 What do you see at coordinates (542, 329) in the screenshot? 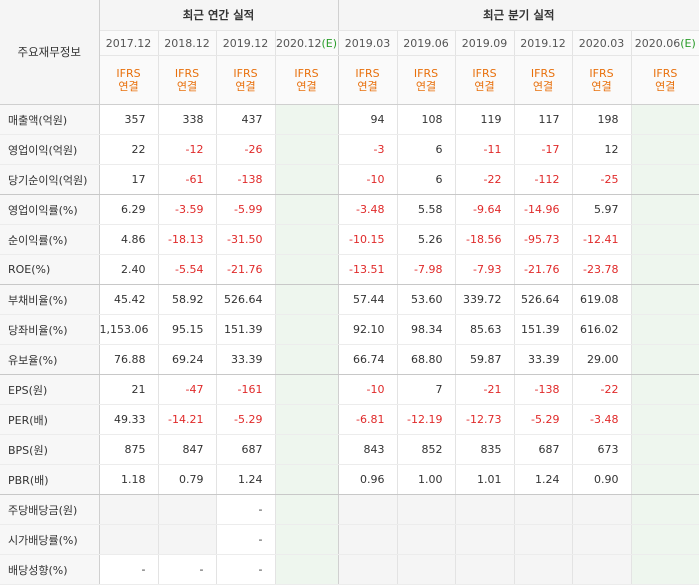
I see `table-cell: 151.39` at bounding box center [542, 329].